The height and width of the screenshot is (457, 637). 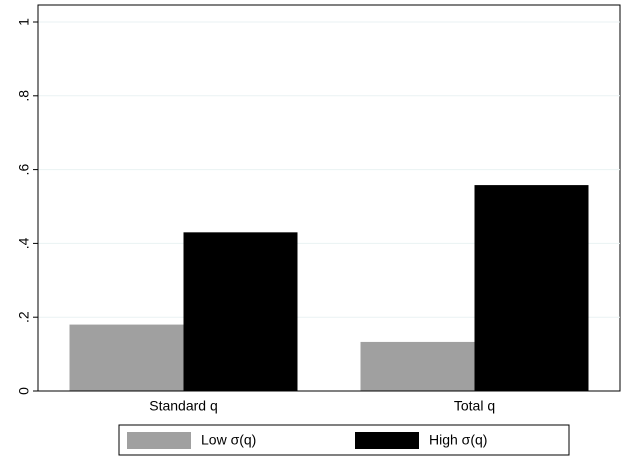 I want to click on y-tick-label: 0, so click(x=24, y=391).